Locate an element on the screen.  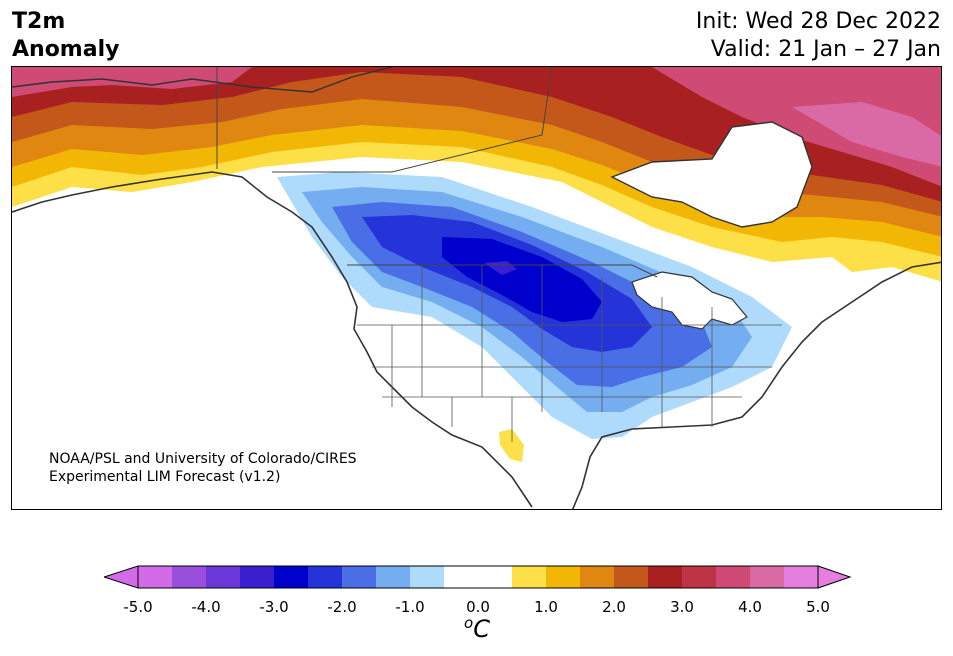
colorbar-tick-label: -1.0 is located at coordinates (410, 607).